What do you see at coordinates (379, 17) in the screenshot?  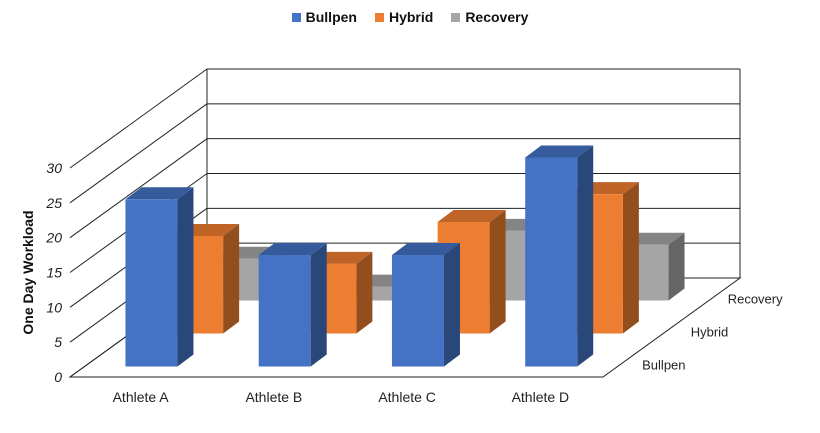 I see `legend-swatch-hybrid` at bounding box center [379, 17].